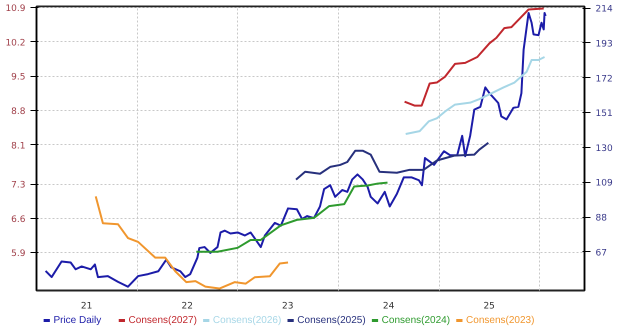 The image size is (620, 331). I want to click on y-tick-label: 10.2, so click(15, 43).